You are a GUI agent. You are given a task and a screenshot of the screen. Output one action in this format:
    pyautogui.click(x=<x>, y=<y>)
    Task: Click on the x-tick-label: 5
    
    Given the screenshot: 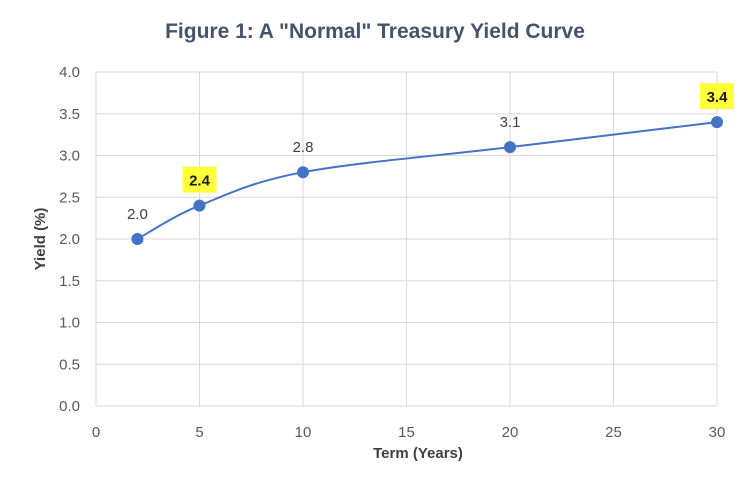 What is the action you would take?
    pyautogui.click(x=199, y=432)
    